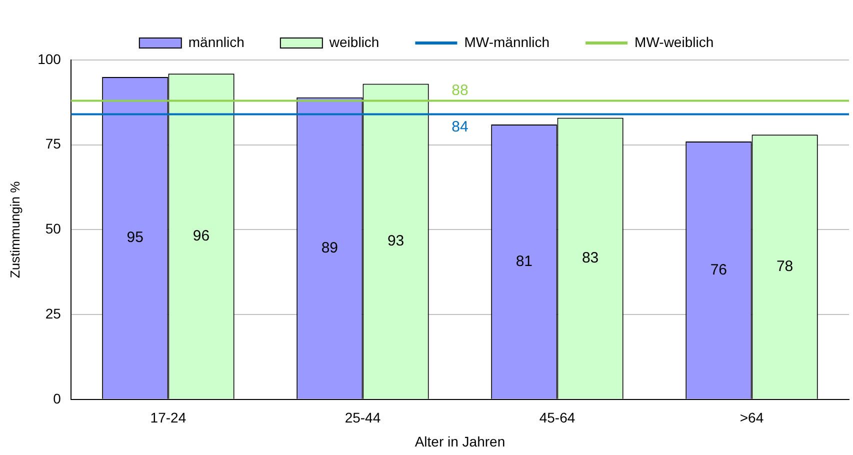 The width and height of the screenshot is (853, 455). What do you see at coordinates (53, 313) in the screenshot?
I see `y-tick-label: 25` at bounding box center [53, 313].